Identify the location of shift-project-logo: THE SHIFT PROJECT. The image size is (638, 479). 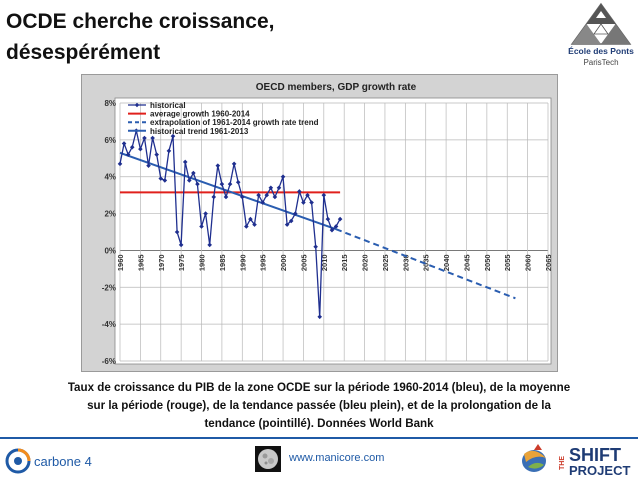
(576, 459).